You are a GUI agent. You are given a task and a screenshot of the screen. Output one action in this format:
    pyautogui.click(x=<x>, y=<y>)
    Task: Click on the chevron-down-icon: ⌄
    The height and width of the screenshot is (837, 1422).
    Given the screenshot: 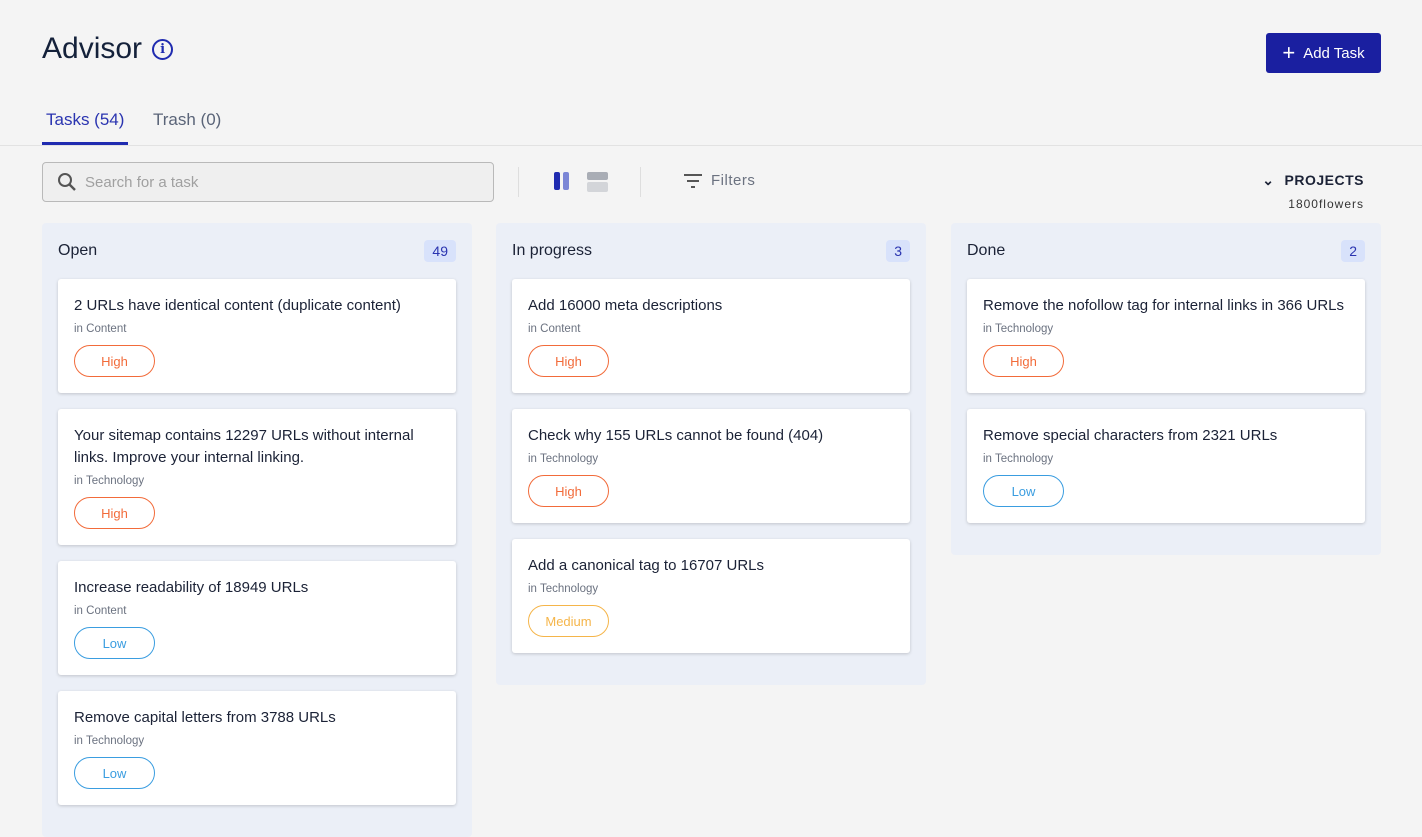 What is the action you would take?
    pyautogui.click(x=1268, y=180)
    